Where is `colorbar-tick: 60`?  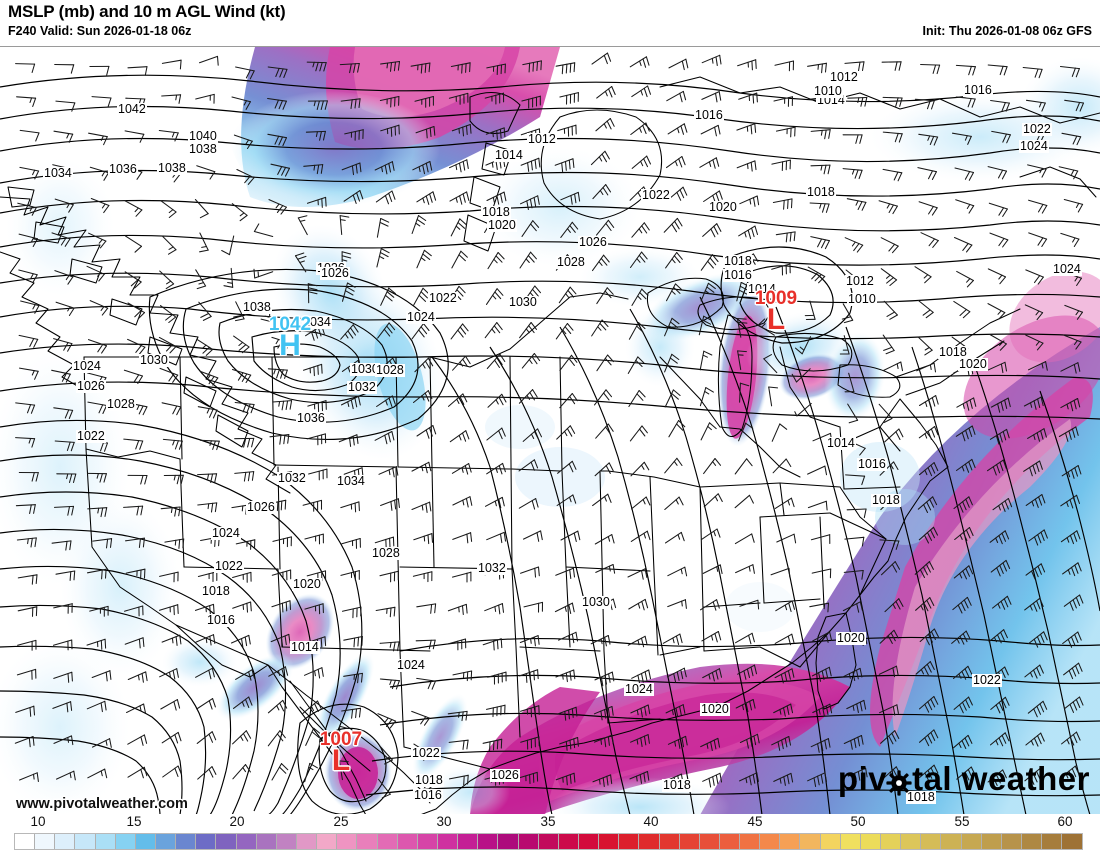 colorbar-tick: 60 is located at coordinates (1065, 821).